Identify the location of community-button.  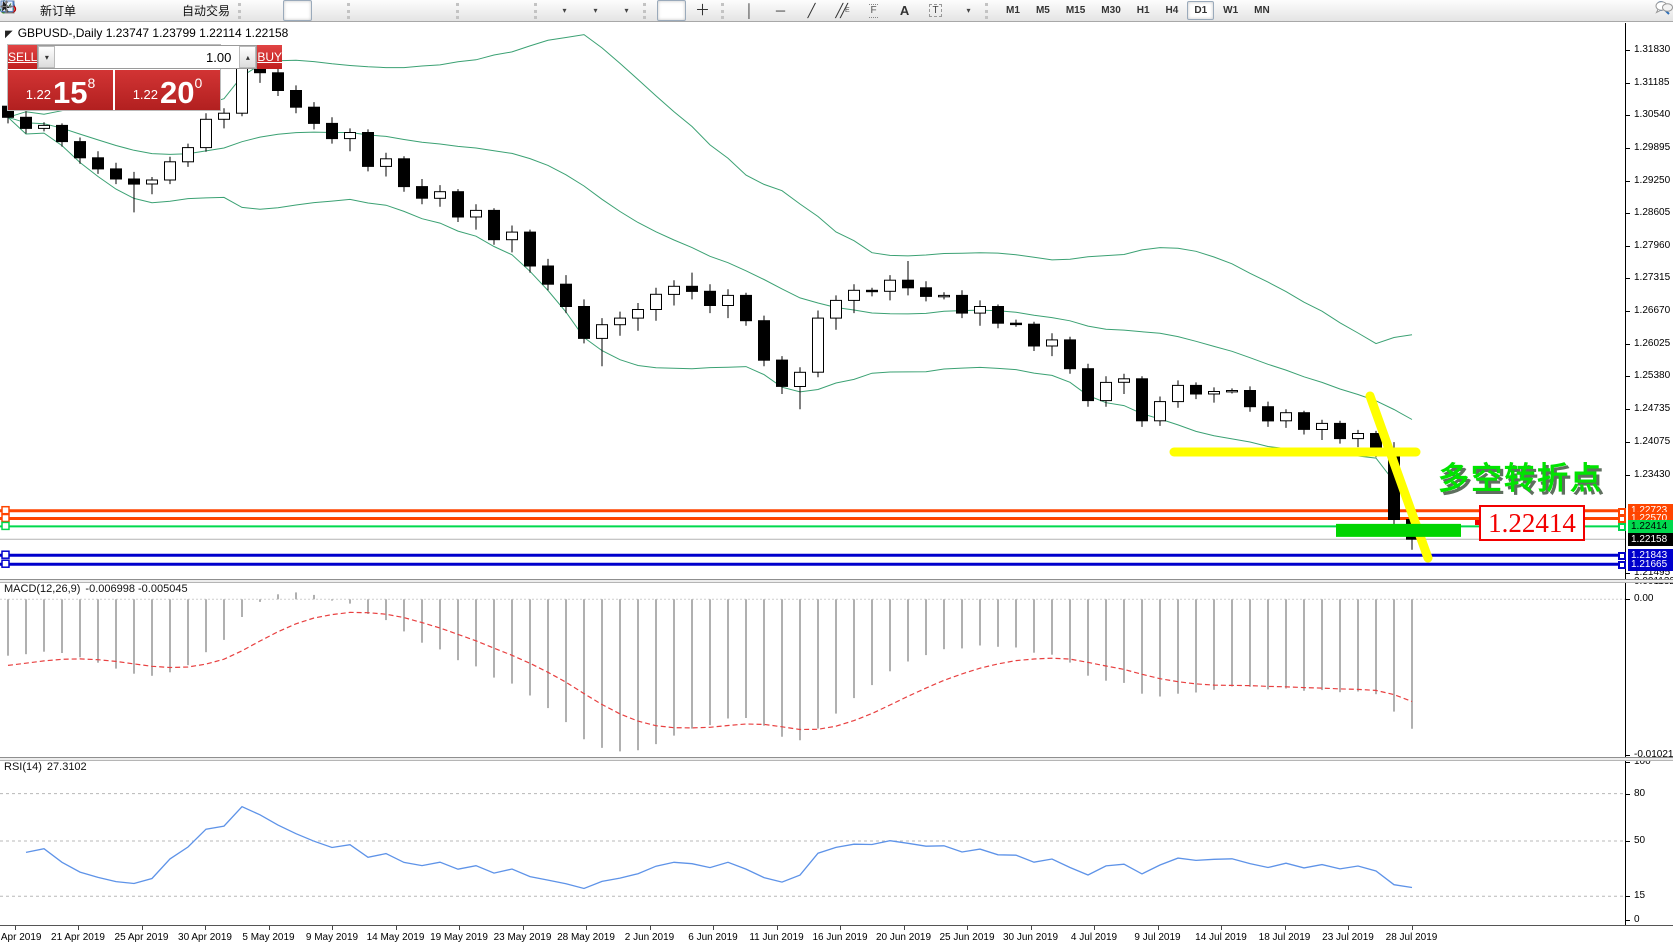
(71, 10).